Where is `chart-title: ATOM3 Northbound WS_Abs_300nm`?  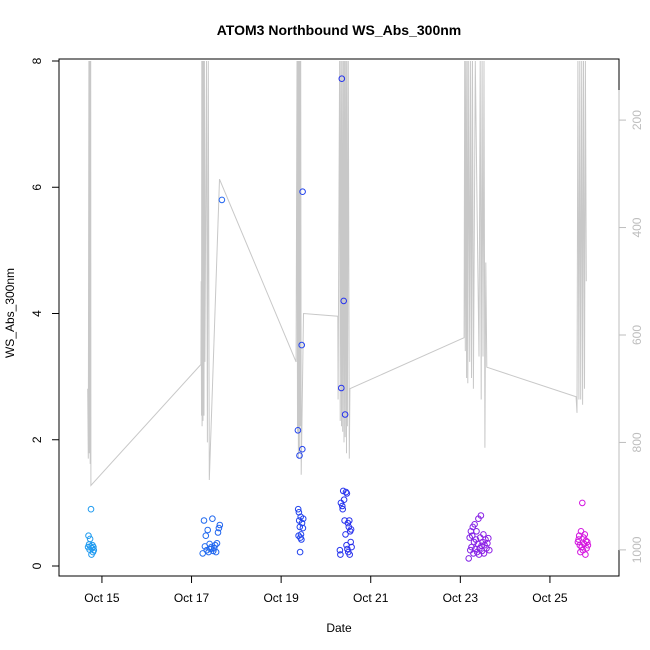
chart-title: ATOM3 Northbound WS_Abs_300nm is located at coordinates (339, 30).